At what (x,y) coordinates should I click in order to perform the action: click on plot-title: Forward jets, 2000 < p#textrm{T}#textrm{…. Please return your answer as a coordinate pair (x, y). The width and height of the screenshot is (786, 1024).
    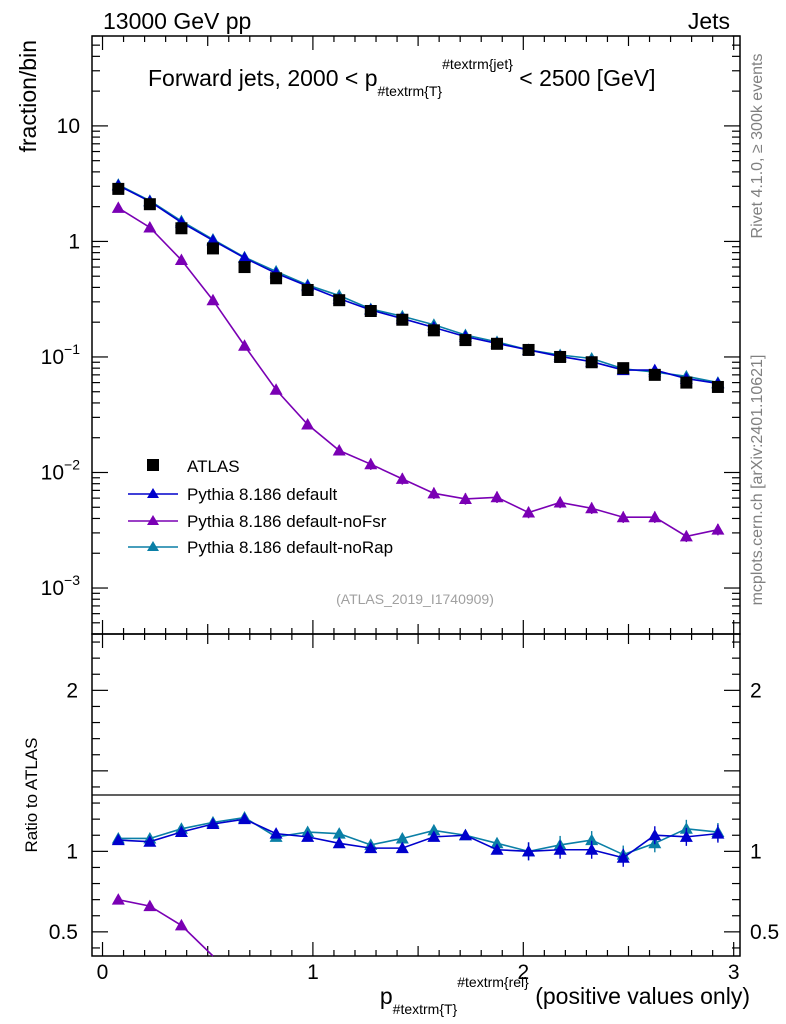
    Looking at the image, I should click on (401, 77).